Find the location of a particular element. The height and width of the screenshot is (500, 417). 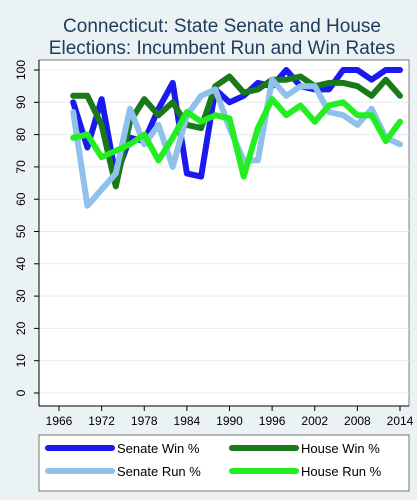

x-tick-label: 2002 is located at coordinates (314, 421).